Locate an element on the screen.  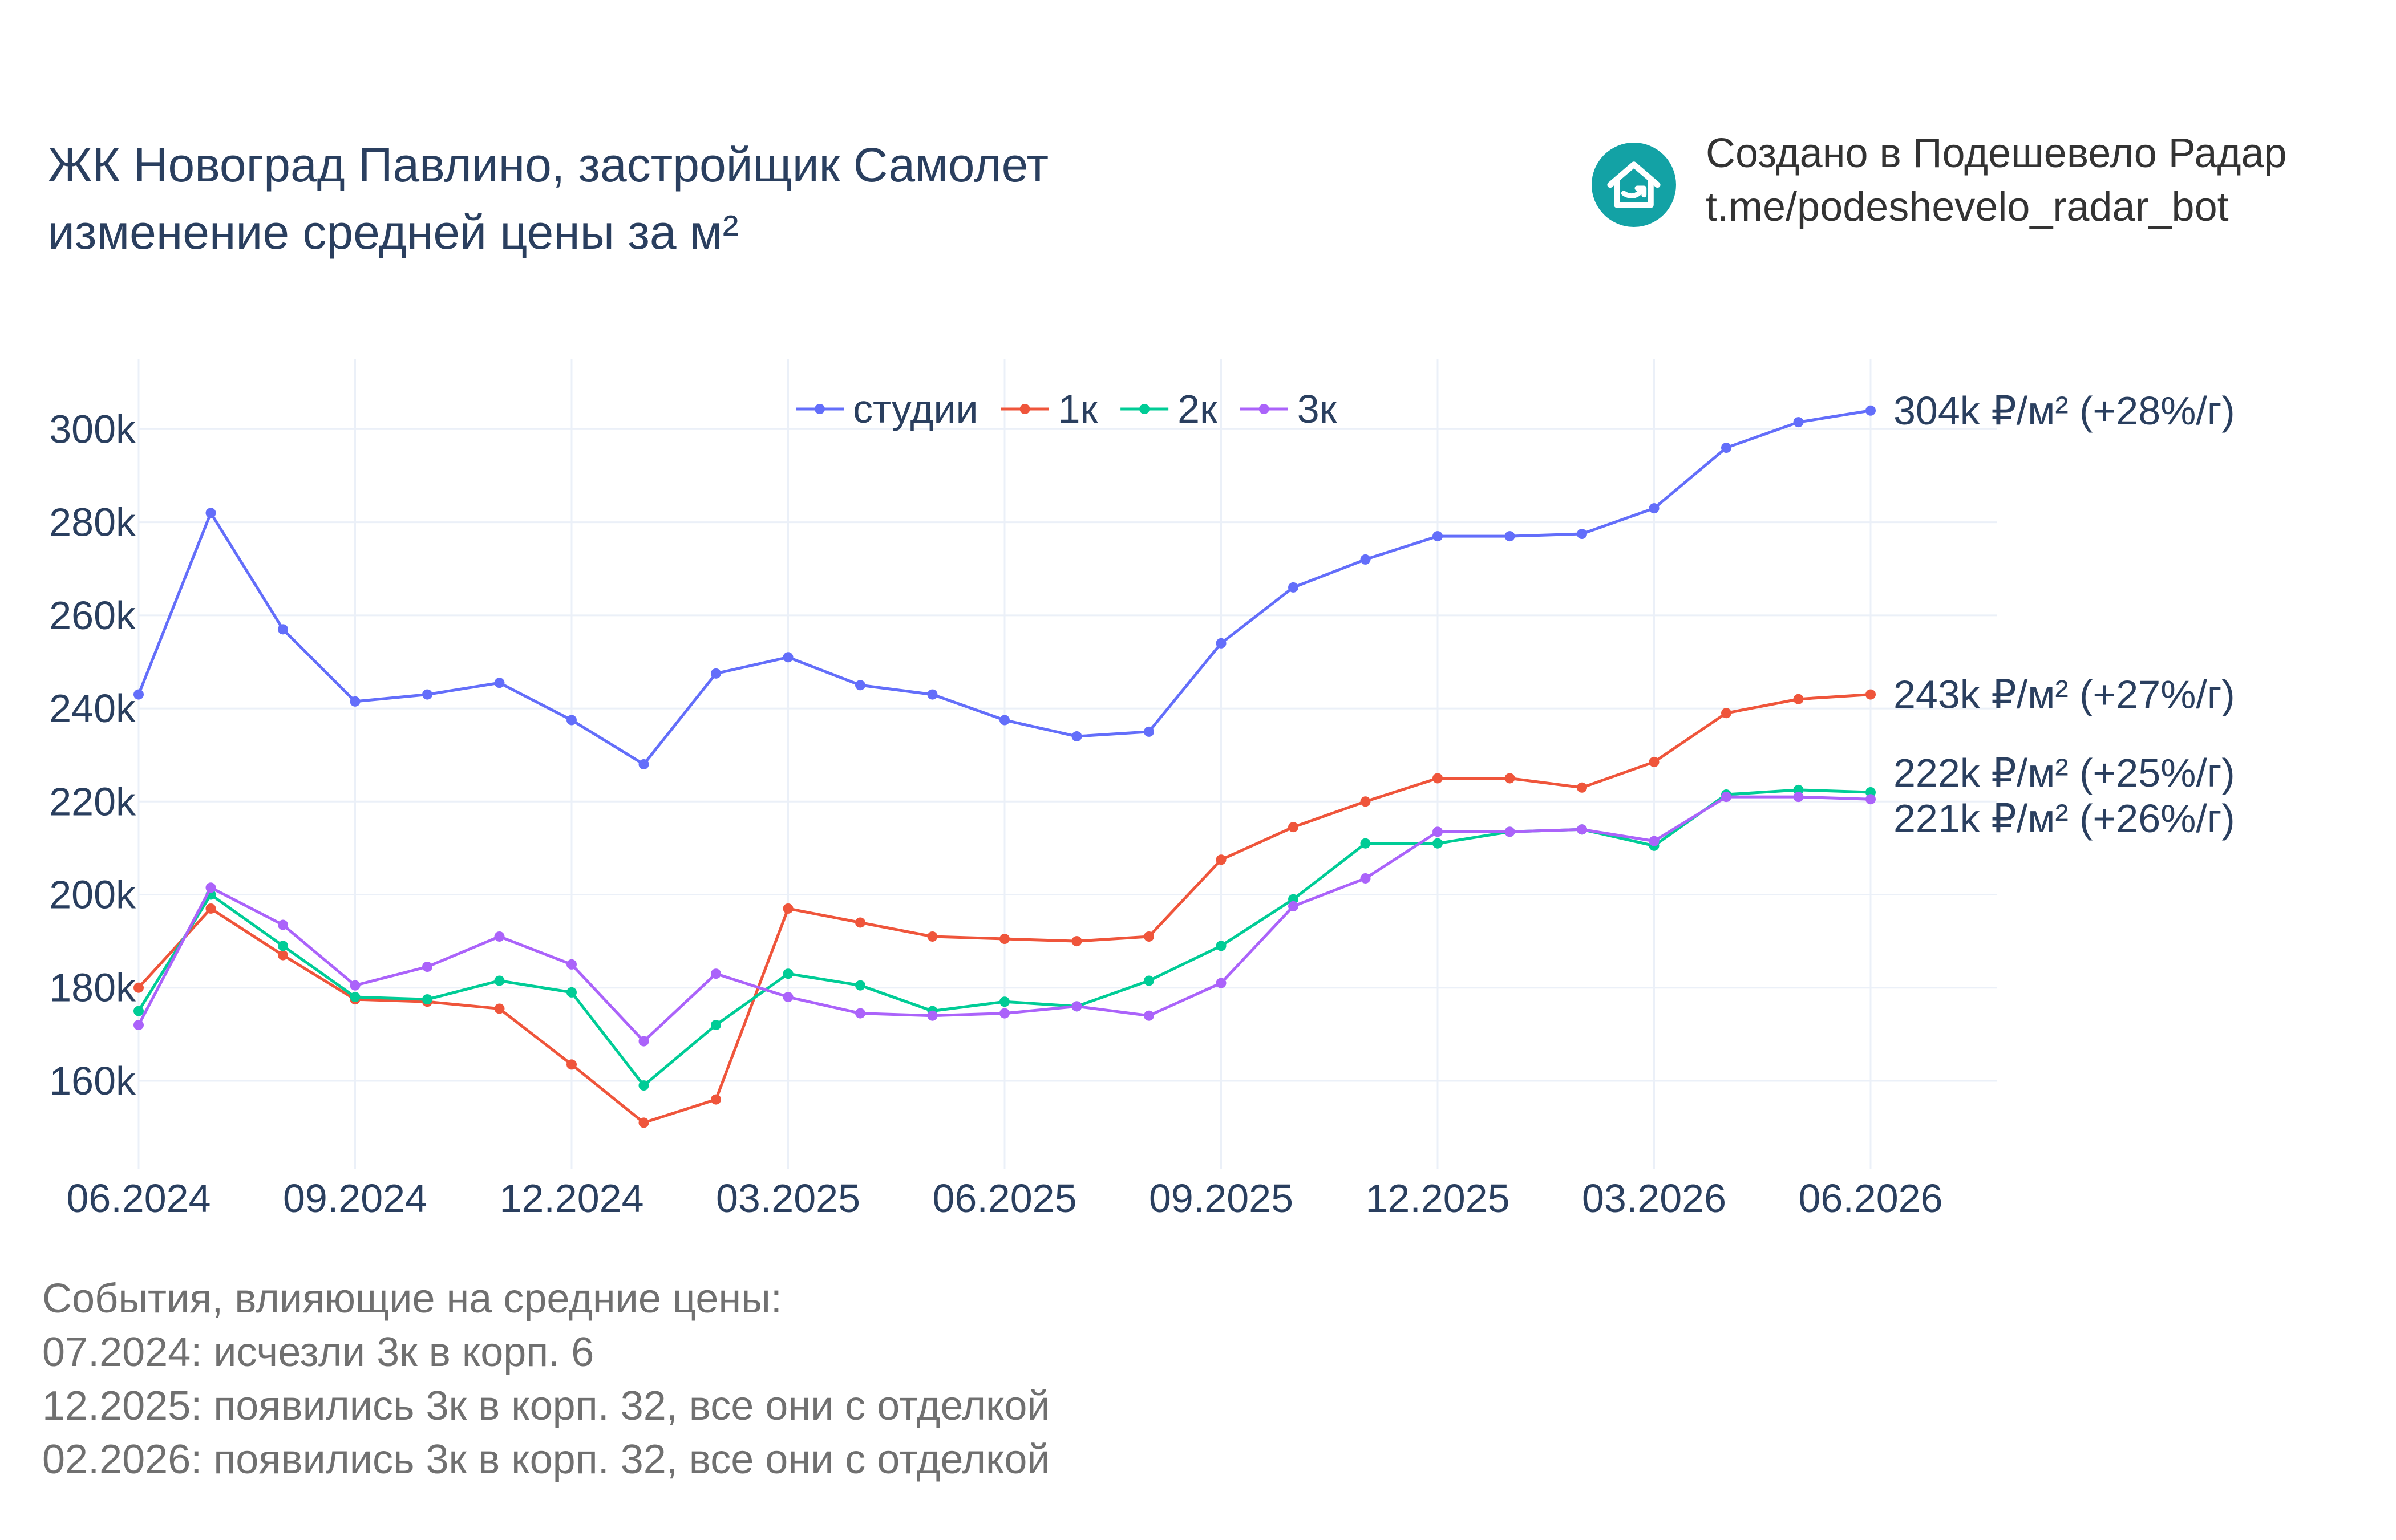
legend: студии 1к 2к 3к is located at coordinates (1066, 409).